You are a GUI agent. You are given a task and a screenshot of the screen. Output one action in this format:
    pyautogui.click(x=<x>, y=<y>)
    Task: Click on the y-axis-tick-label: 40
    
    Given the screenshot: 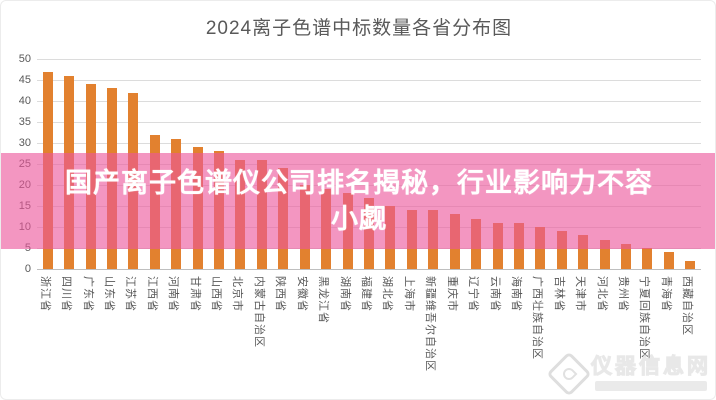 What is the action you would take?
    pyautogui.click(x=24, y=101)
    